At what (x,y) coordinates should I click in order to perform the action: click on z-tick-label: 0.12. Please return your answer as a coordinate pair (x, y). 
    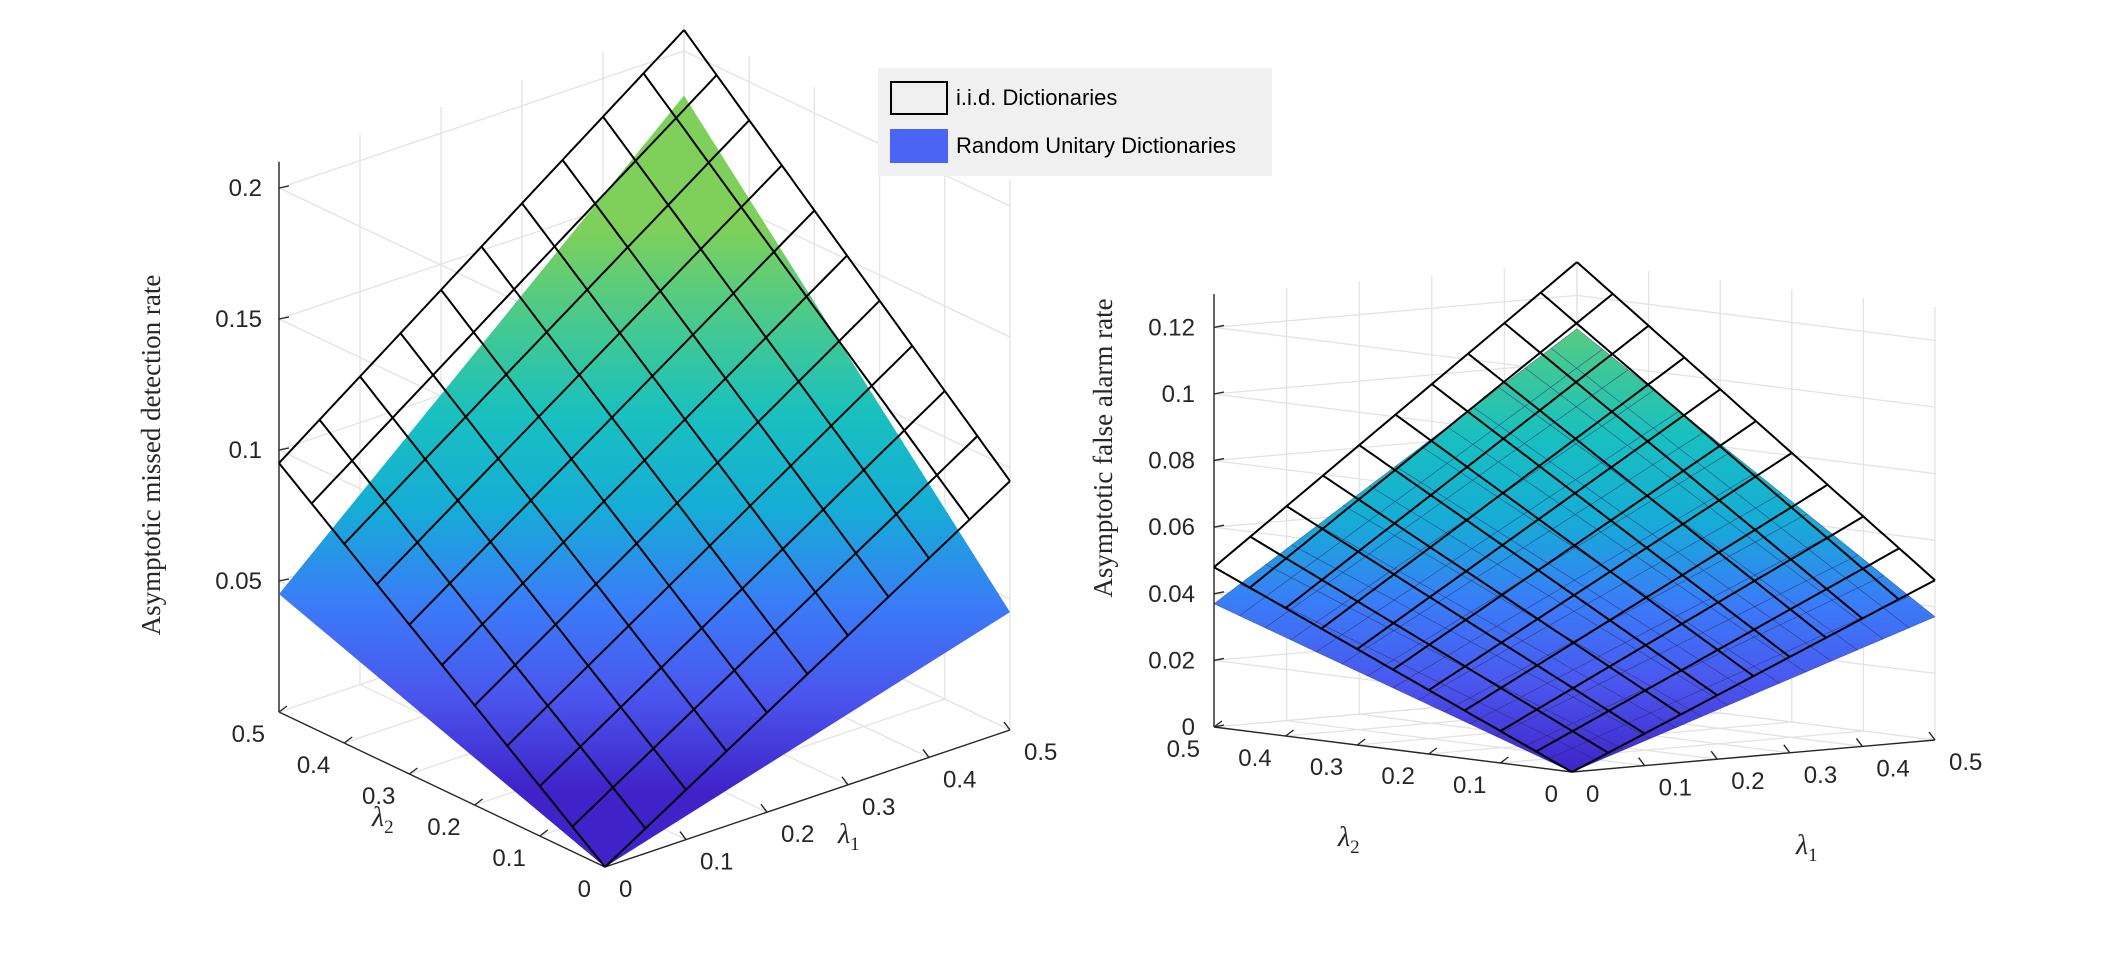
    Looking at the image, I should click on (1171, 327).